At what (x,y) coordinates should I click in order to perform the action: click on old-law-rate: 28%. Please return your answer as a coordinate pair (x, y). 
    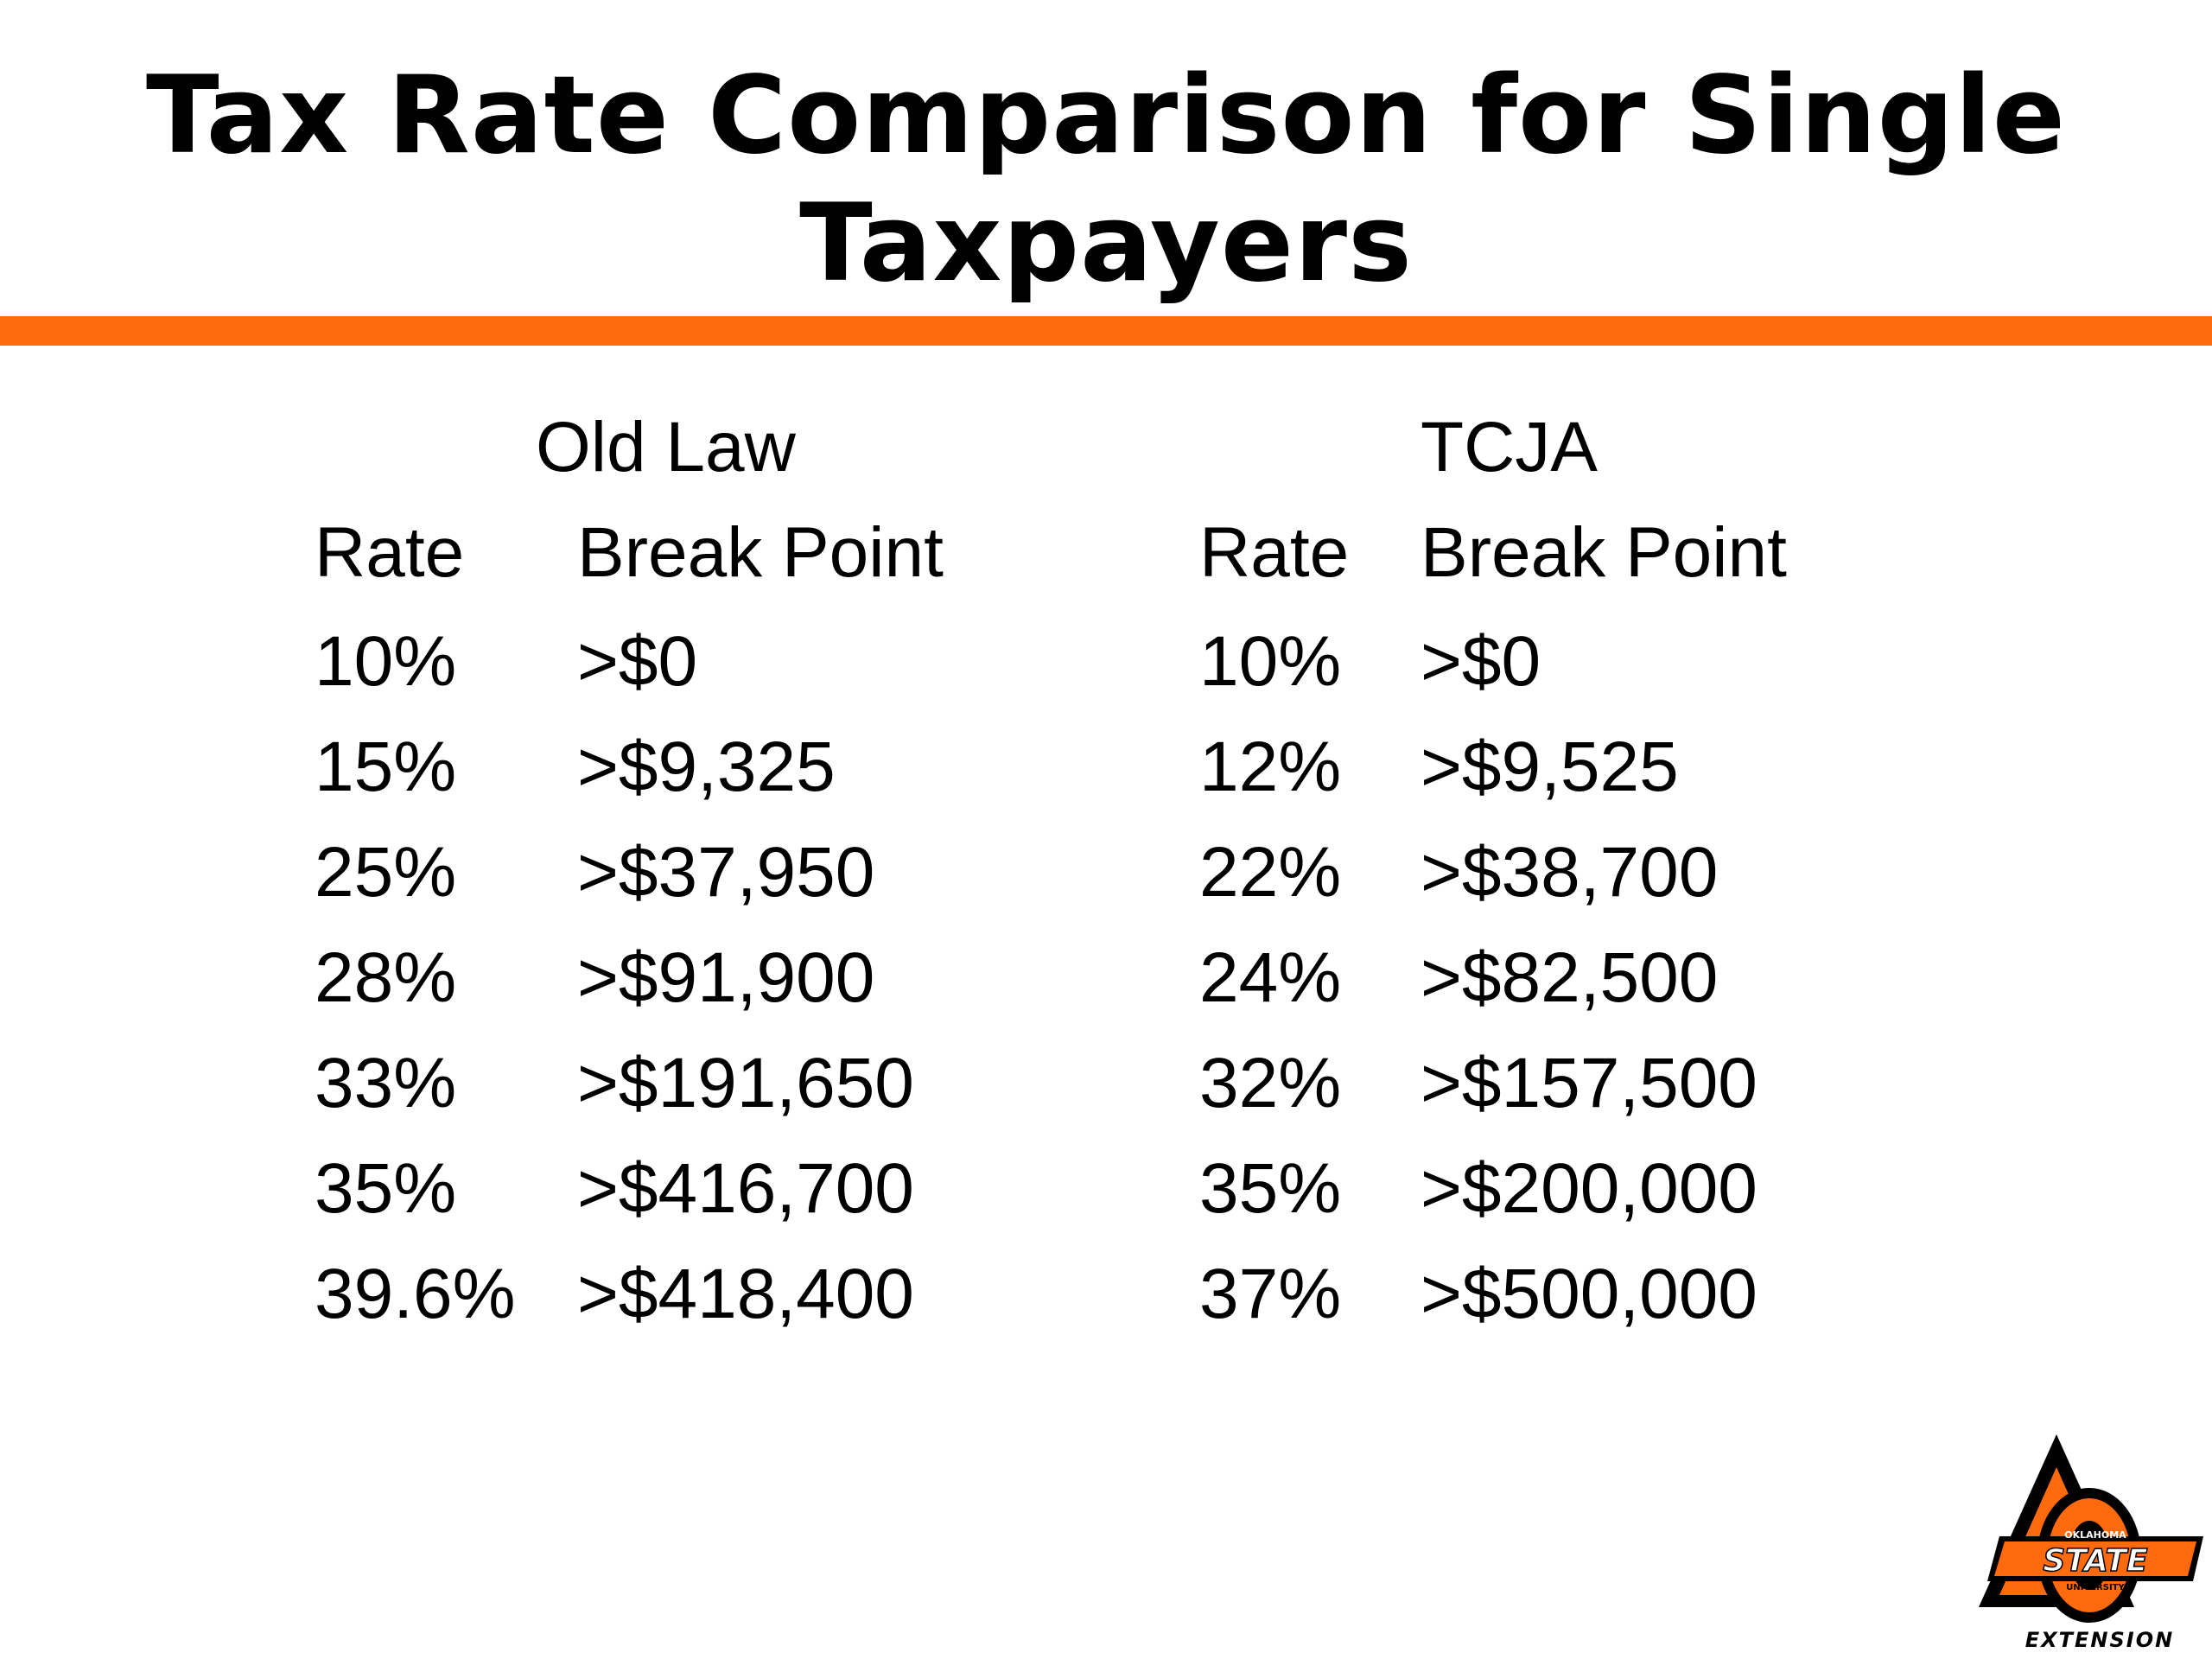
    Looking at the image, I should click on (386, 977).